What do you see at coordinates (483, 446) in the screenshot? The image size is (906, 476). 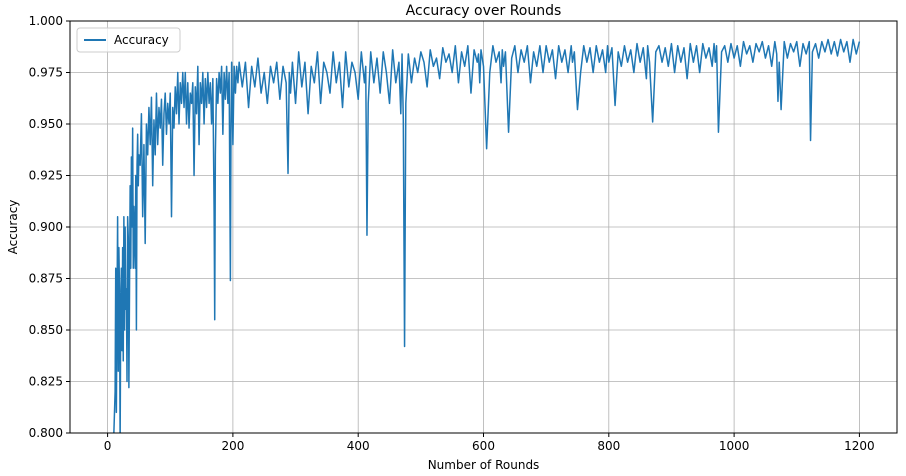 I see `x-tick-label: 600` at bounding box center [483, 446].